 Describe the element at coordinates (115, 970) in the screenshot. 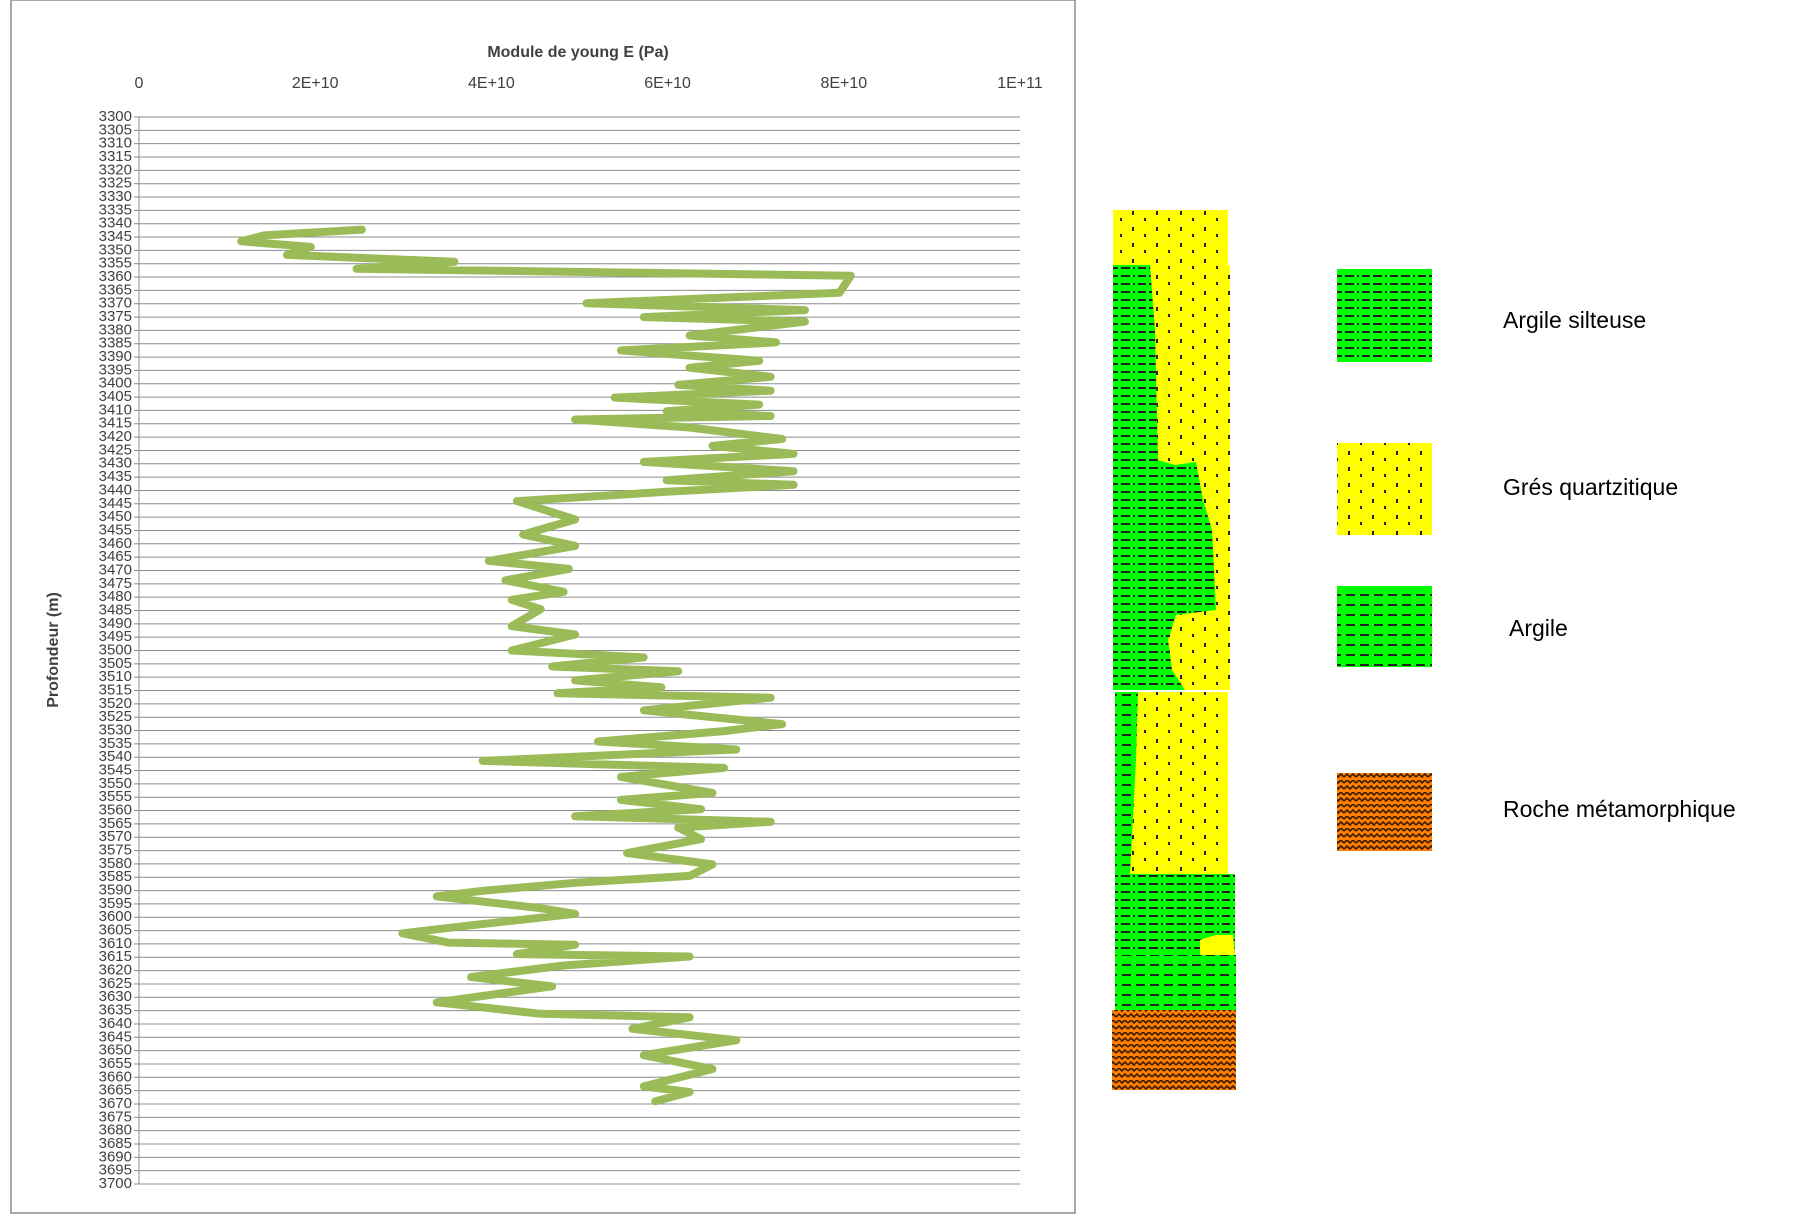

I see `y-tick-label: 3620` at that location.